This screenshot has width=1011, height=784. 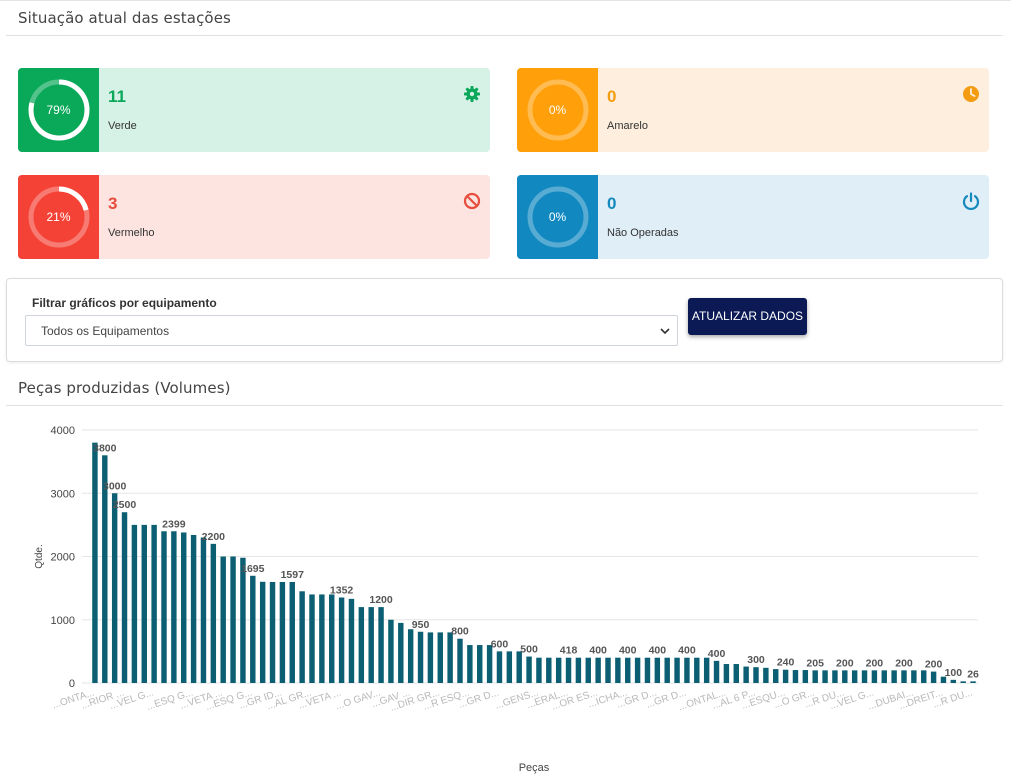 I want to click on card-body: 0 Não Operadas, so click(x=793, y=217).